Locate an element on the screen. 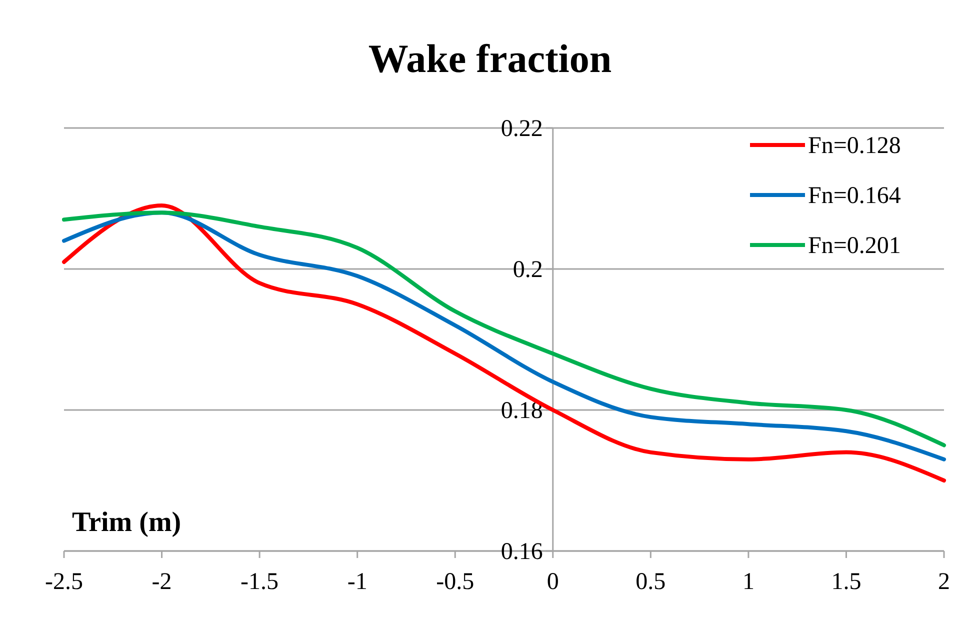 The width and height of the screenshot is (960, 619). x-tick-label: 2 is located at coordinates (944, 582).